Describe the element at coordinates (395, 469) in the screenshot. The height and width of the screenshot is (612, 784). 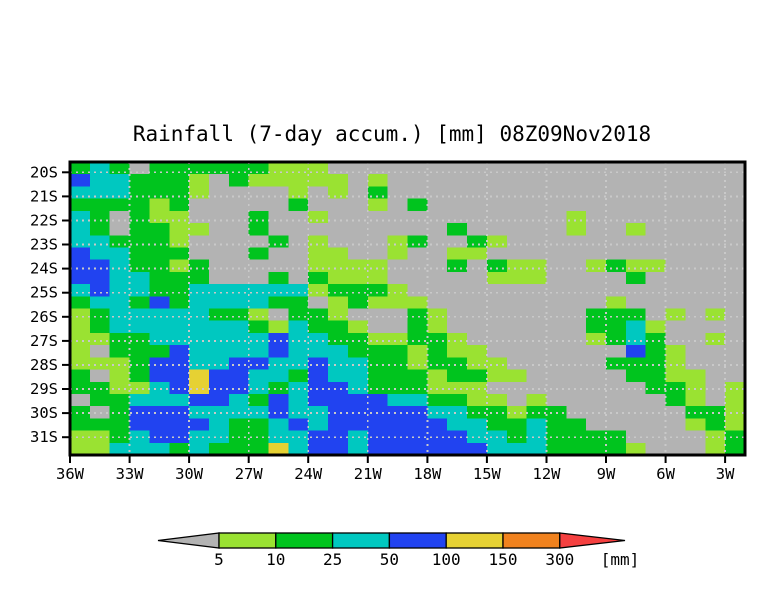
I see `x-axis: 36W 33W 30W 27W 24W 21W 18W 15W 12W 9W 6W 3W` at that location.